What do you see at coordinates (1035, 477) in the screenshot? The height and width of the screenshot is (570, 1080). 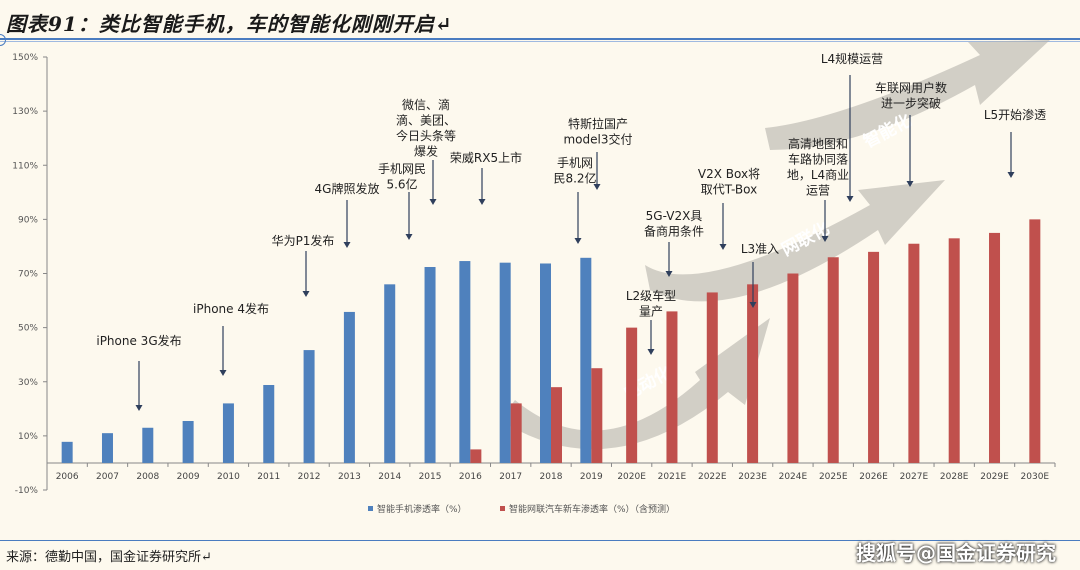 I see `x-tick-label: 2030E` at bounding box center [1035, 477].